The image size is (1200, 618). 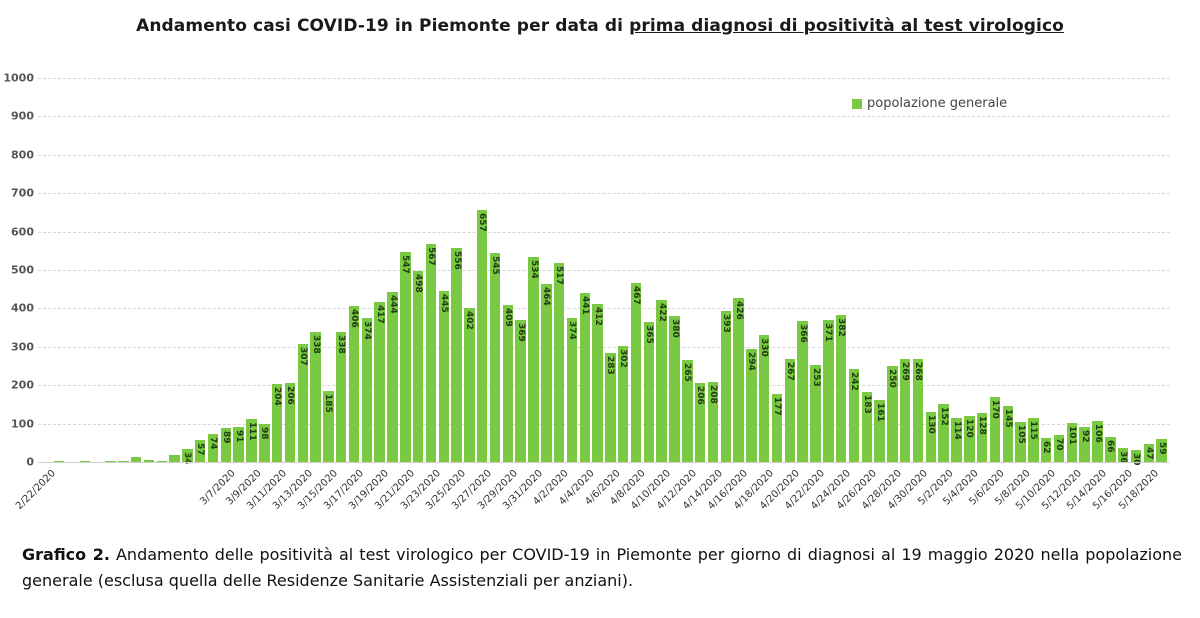 What do you see at coordinates (533, 269) in the screenshot?
I see `bar-value-label: 534` at bounding box center [533, 269].